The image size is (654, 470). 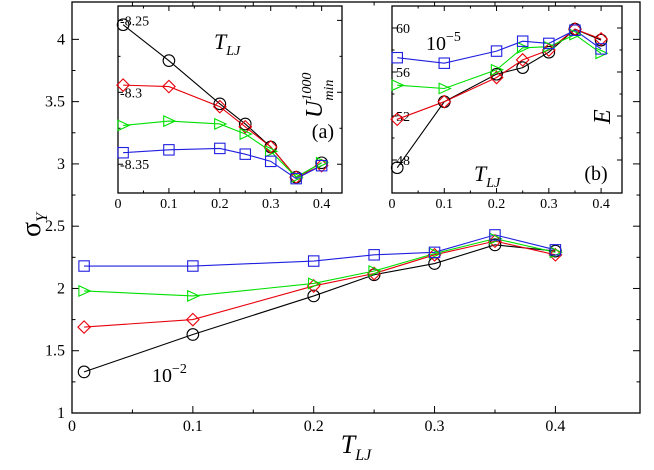 I want to click on inset-a-ytick-label: -8.35, so click(x=134, y=165).